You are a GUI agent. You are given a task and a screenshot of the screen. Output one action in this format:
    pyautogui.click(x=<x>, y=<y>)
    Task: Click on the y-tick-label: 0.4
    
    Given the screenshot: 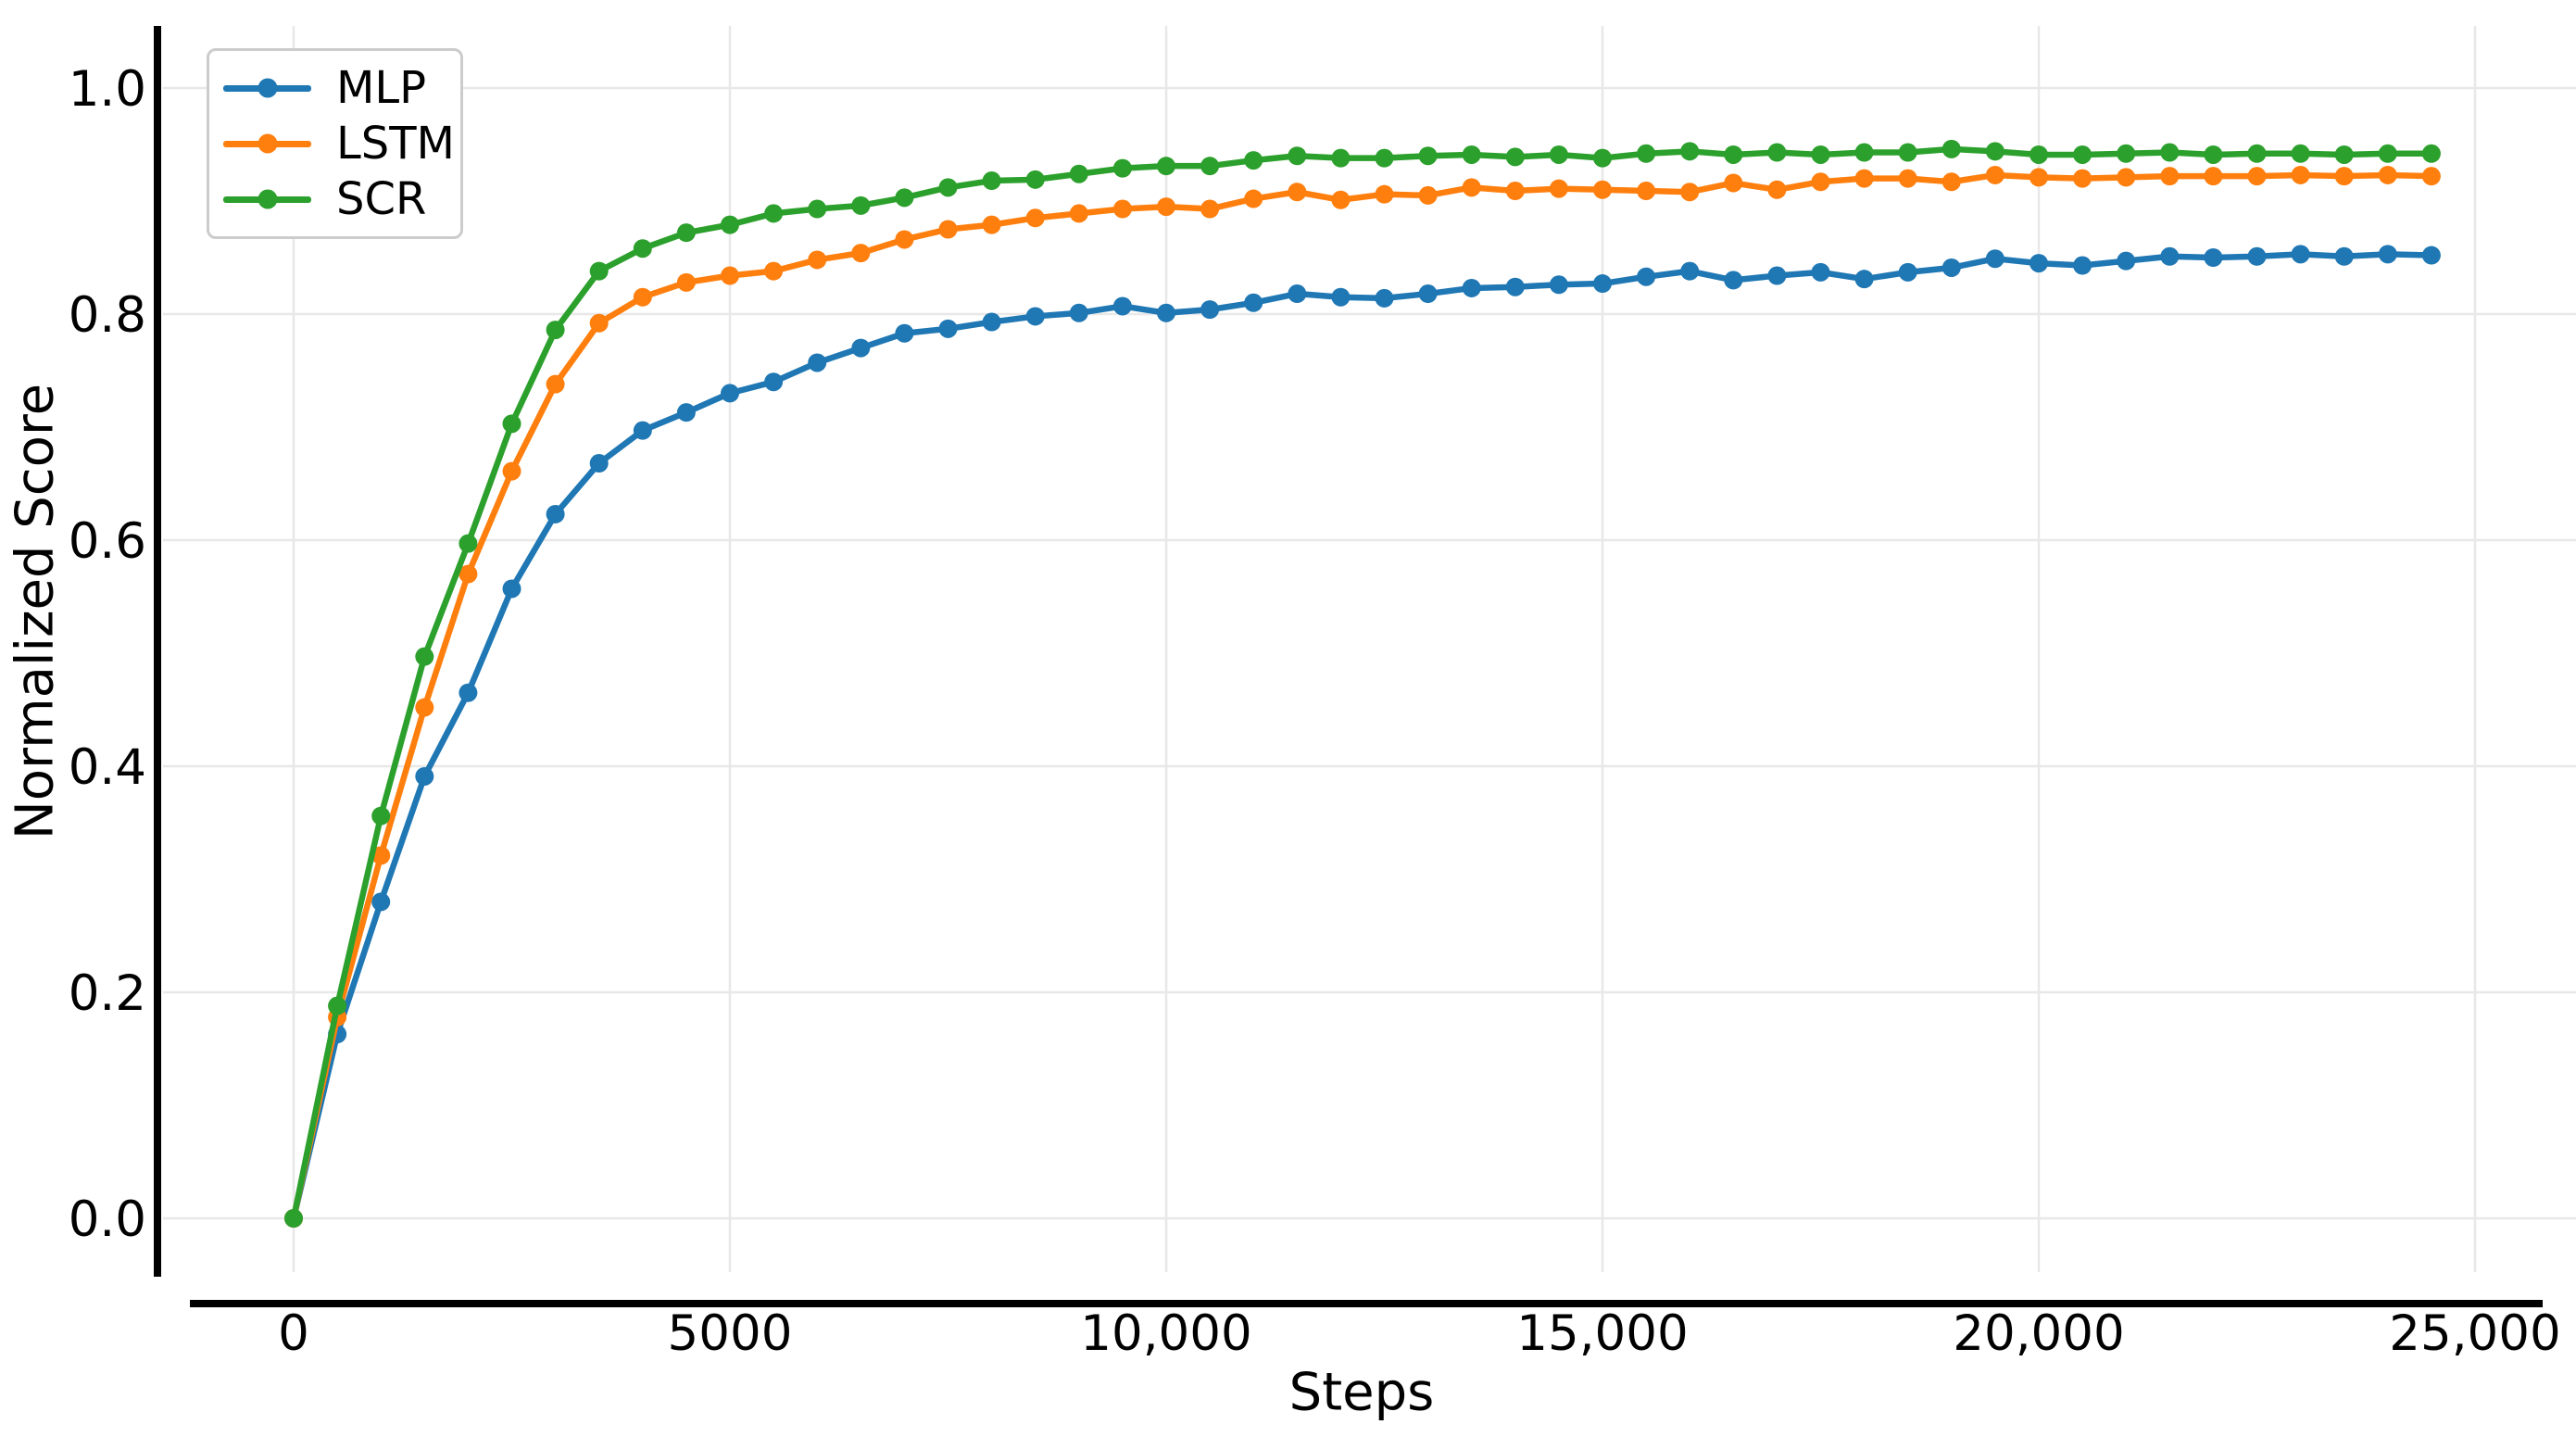 What is the action you would take?
    pyautogui.click(x=107, y=767)
    